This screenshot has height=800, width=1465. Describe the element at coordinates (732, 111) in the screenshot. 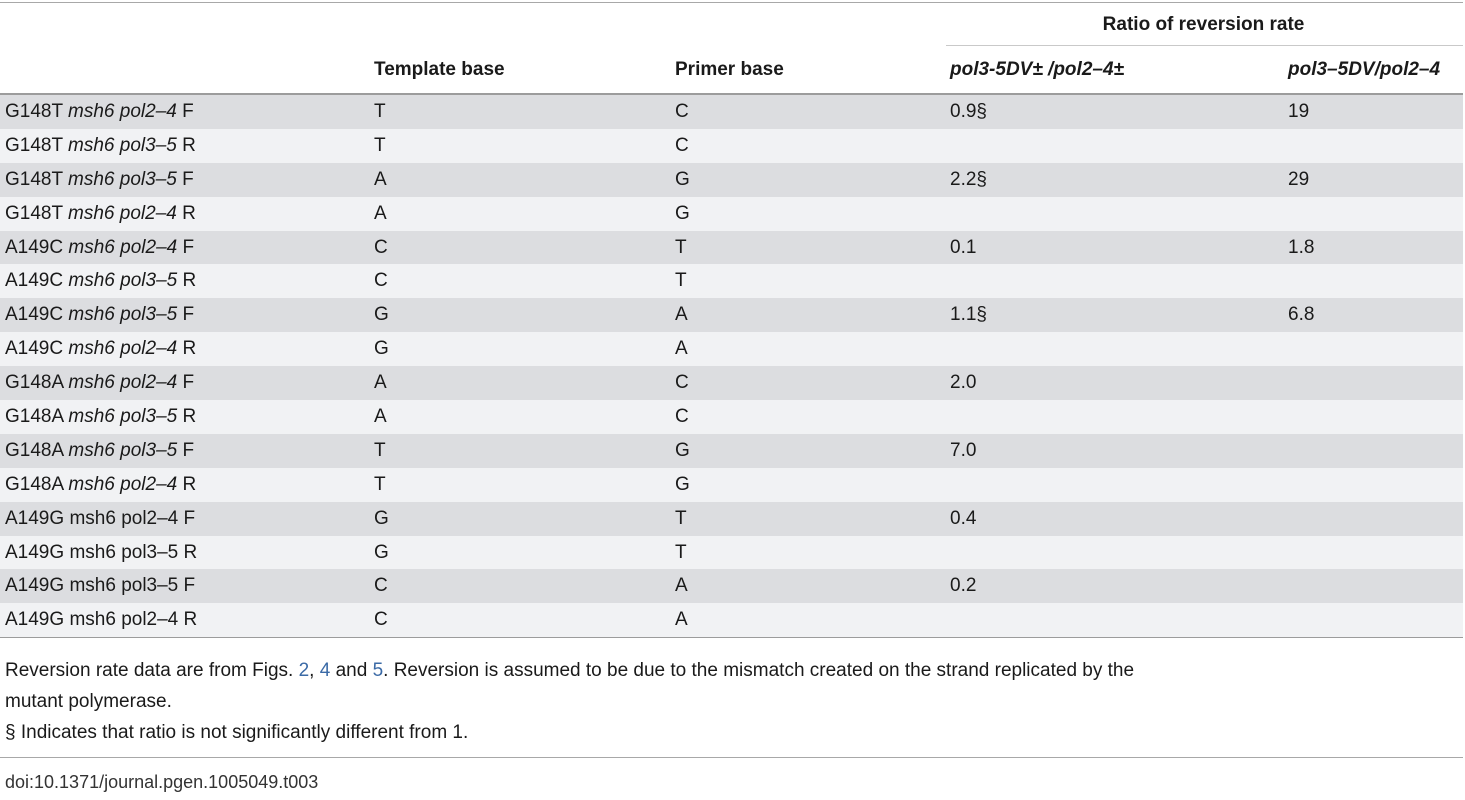

I see `table-row: G148T msh6 pol2–4 F T C 0.9§ 19` at that location.